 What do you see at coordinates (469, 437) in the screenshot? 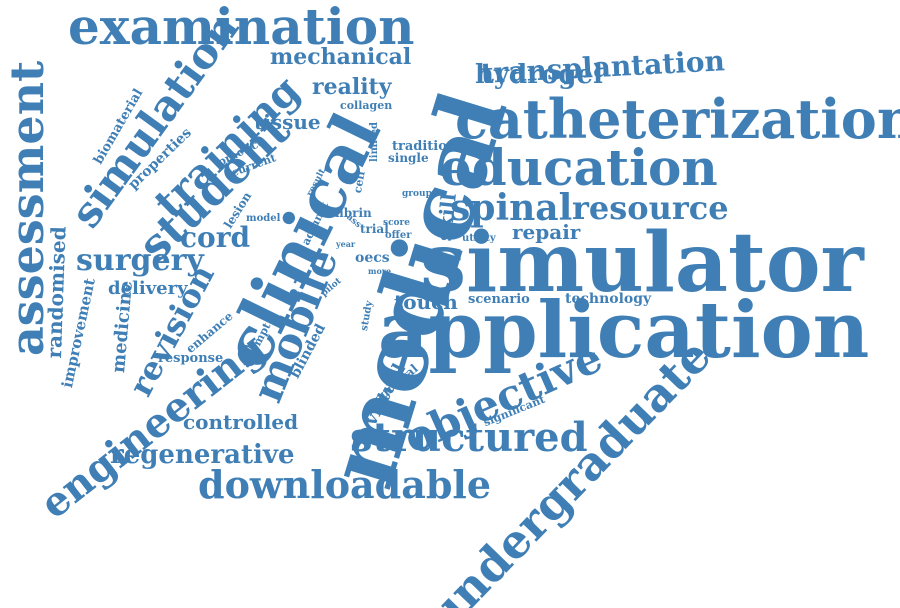
I see `word-structured: structured` at bounding box center [469, 437].